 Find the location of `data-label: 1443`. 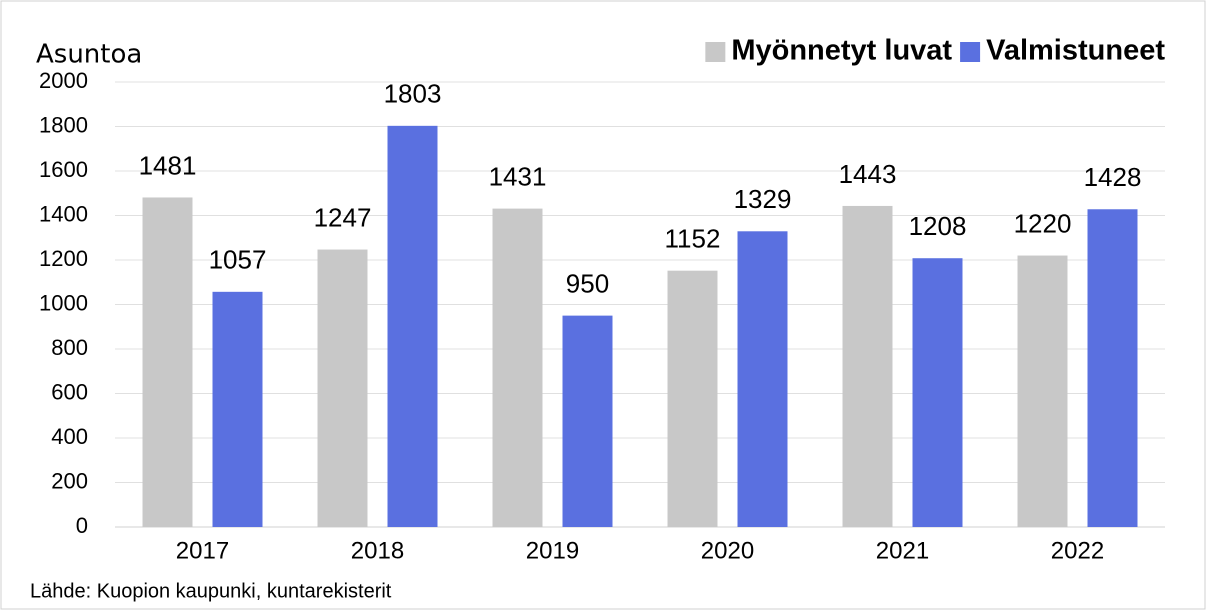

data-label: 1443 is located at coordinates (868, 174).